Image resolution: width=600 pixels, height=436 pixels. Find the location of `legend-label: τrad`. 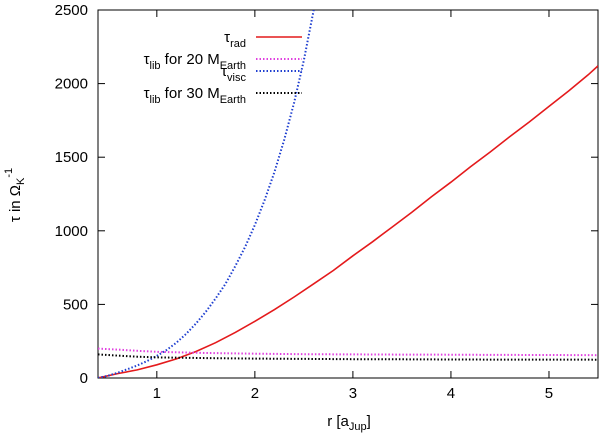

legend-label: τrad is located at coordinates (235, 39).